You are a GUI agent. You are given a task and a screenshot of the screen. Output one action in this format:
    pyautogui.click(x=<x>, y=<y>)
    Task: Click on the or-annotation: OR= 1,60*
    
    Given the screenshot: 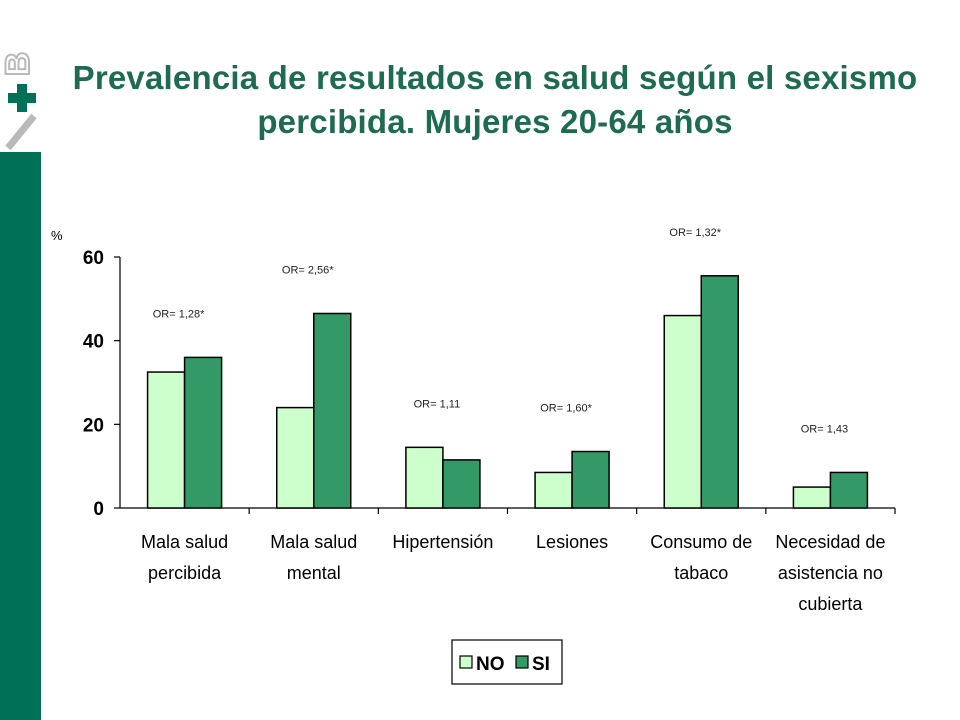 What is the action you would take?
    pyautogui.click(x=566, y=409)
    